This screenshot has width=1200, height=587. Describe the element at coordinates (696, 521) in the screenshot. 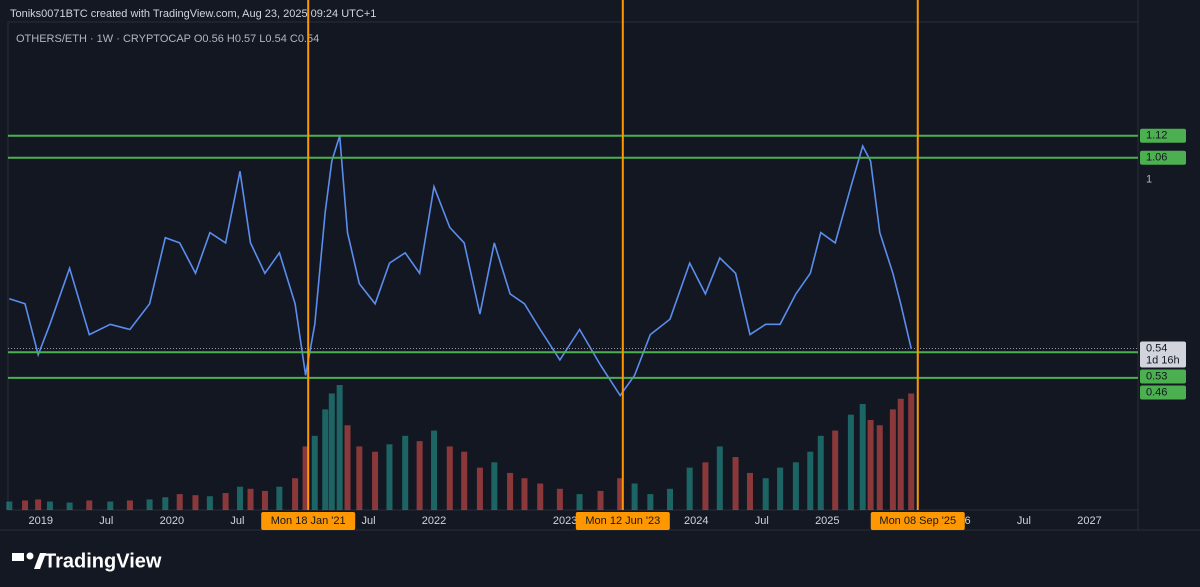

I see `x-tick-label: 2024` at that location.